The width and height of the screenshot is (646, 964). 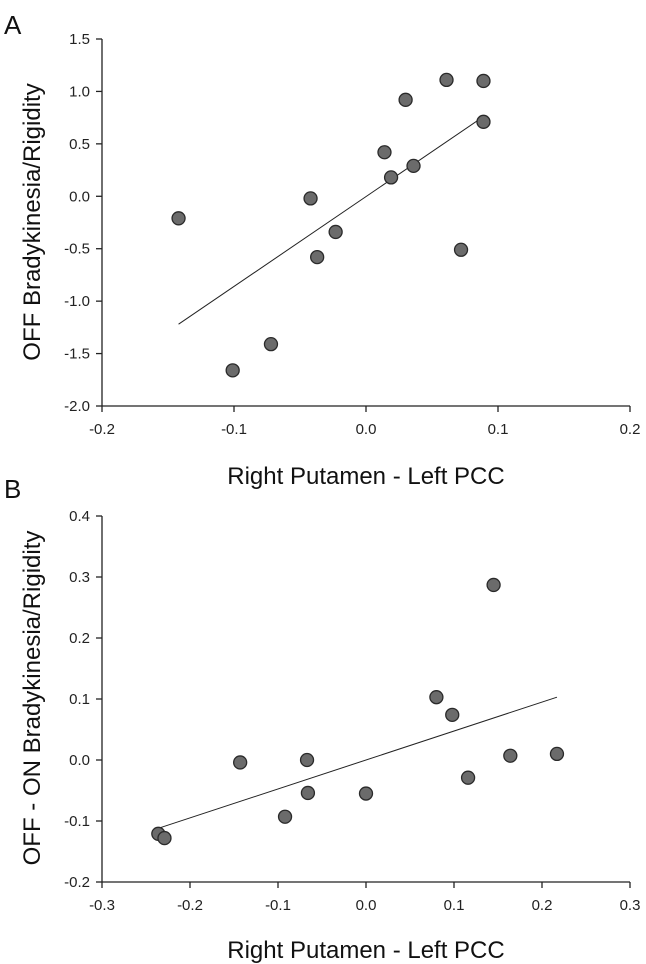 I want to click on panel-a-y-tick-label: -1.0, so click(x=77, y=301).